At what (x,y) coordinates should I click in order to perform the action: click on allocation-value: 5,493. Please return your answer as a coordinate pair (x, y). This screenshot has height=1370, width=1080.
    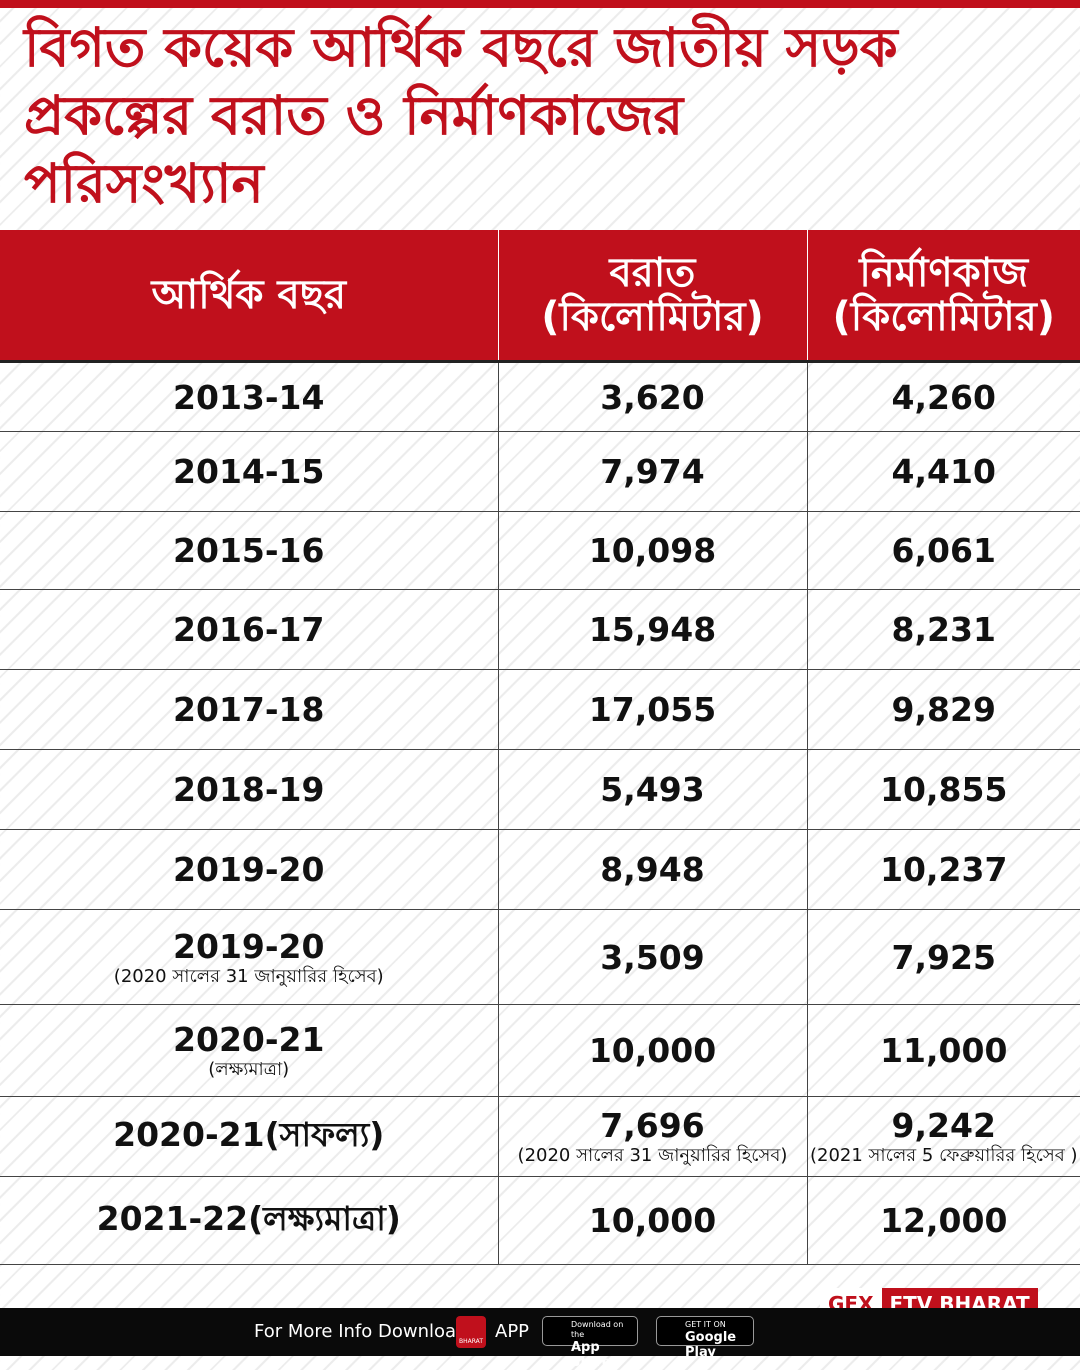
    Looking at the image, I should click on (652, 789).